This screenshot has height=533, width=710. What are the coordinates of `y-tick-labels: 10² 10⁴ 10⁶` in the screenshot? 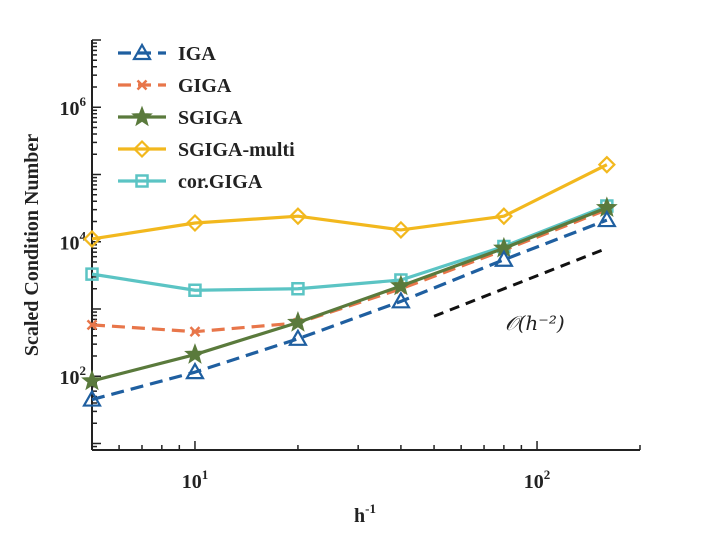 It's located at (73, 241).